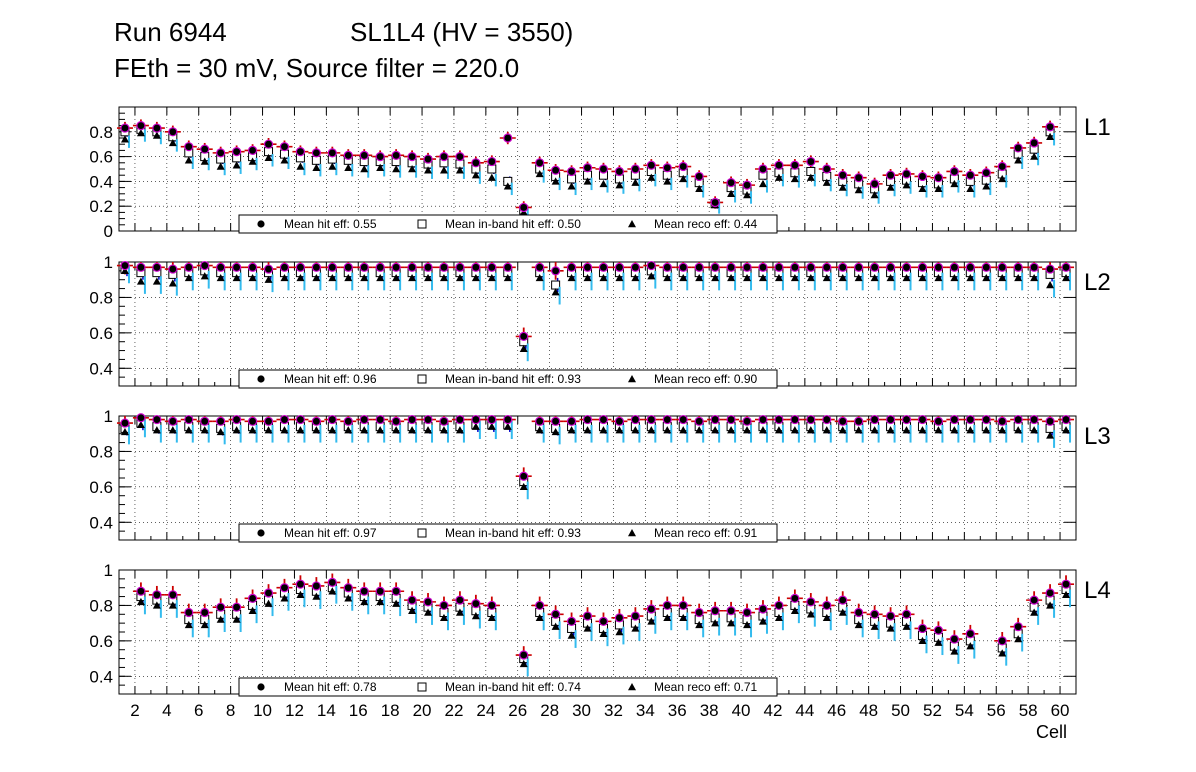  Describe the element at coordinates (101, 676) in the screenshot. I see `p4-ytick-label: 0.4` at that location.